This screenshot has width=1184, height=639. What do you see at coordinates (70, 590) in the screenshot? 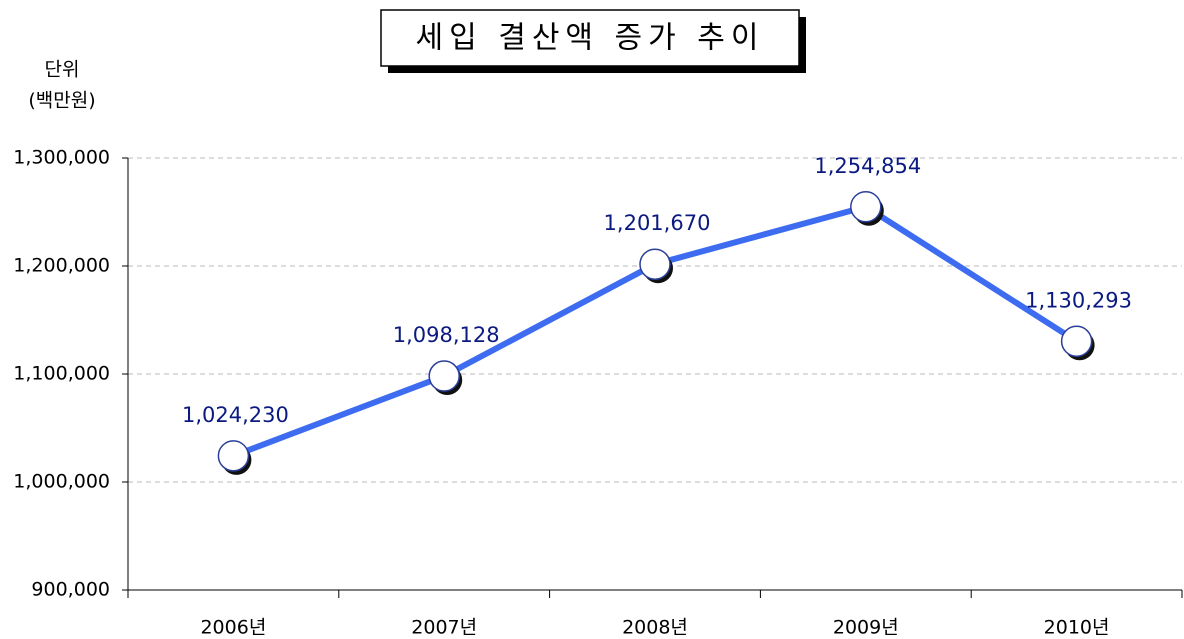
I see `y-tick-label: 900,000` at bounding box center [70, 590].